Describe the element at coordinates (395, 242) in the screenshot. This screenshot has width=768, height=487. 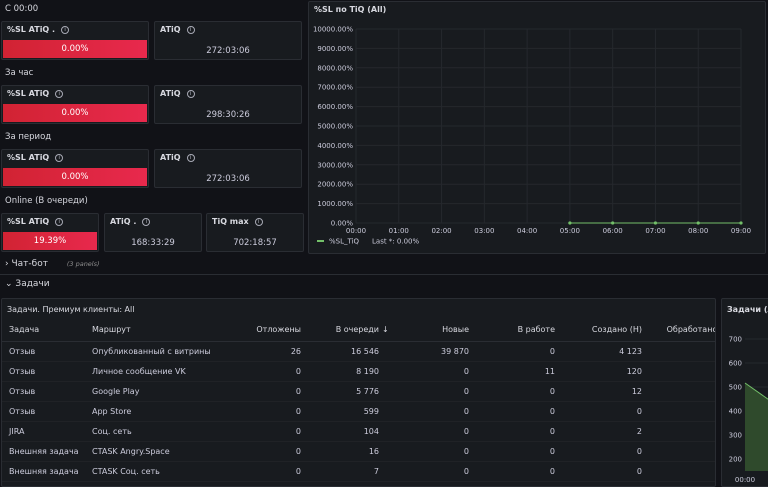
I see `legend-last-value: Last *: 0.00%` at that location.